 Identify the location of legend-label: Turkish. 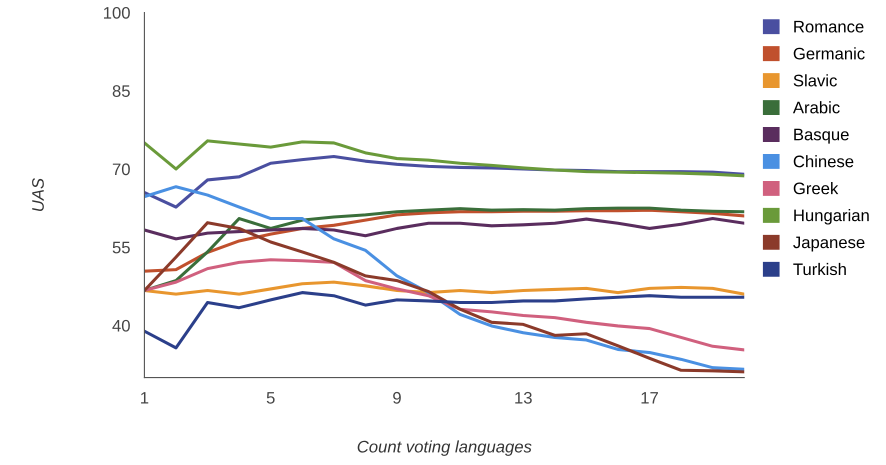
(819, 269).